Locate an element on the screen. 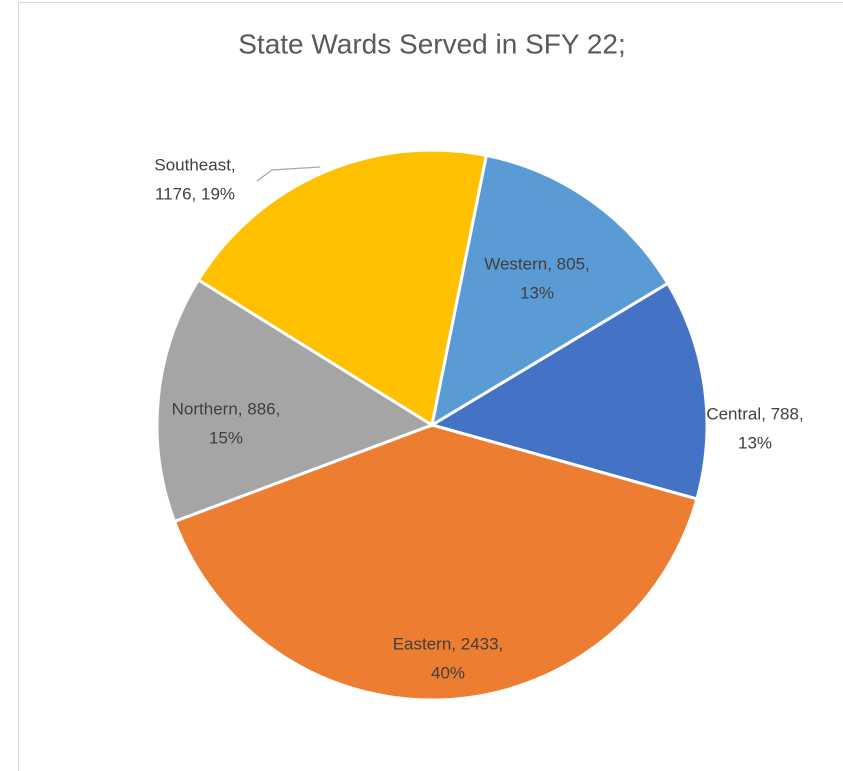 This screenshot has height=771, width=843. data-label: 15% is located at coordinates (226, 437).